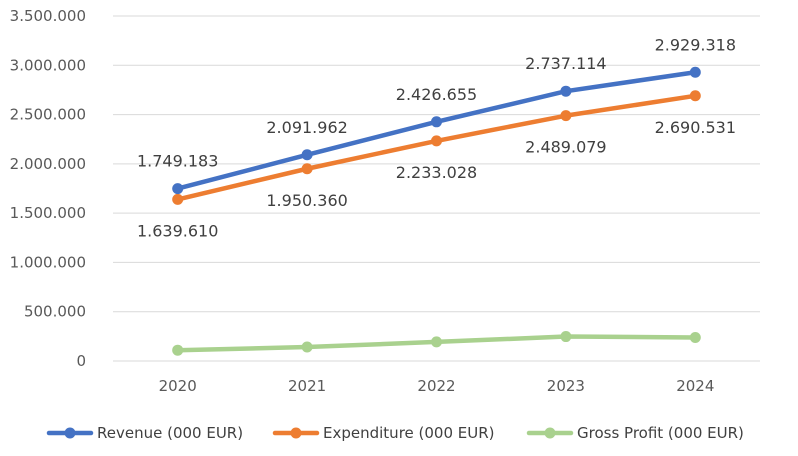 Image resolution: width=798 pixels, height=456 pixels. I want to click on y-tick-label: 1.000.000, so click(48, 262).